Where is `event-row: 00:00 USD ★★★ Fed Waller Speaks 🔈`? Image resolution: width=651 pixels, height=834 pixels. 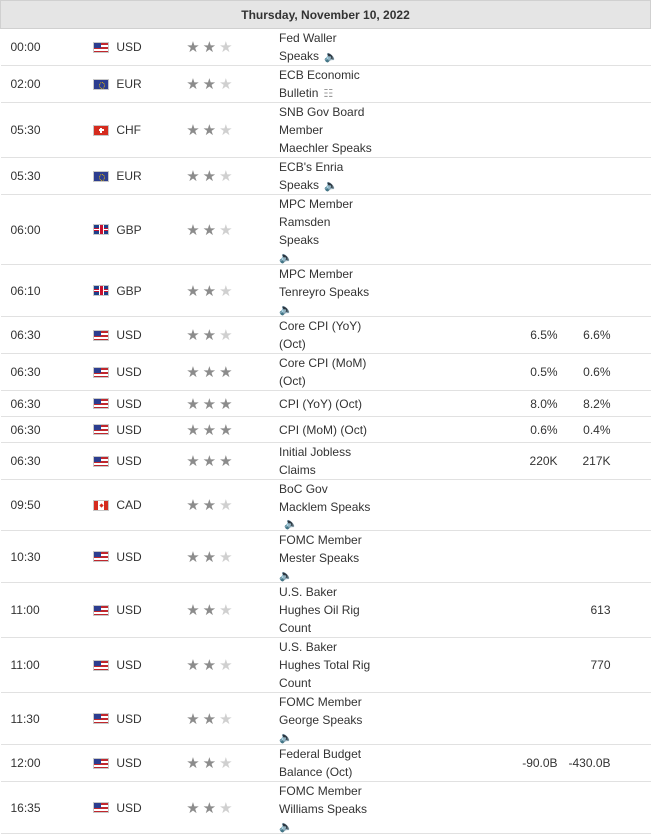
event-row: 00:00 USD ★★★ Fed Waller Speaks 🔈 is located at coordinates (325, 47).